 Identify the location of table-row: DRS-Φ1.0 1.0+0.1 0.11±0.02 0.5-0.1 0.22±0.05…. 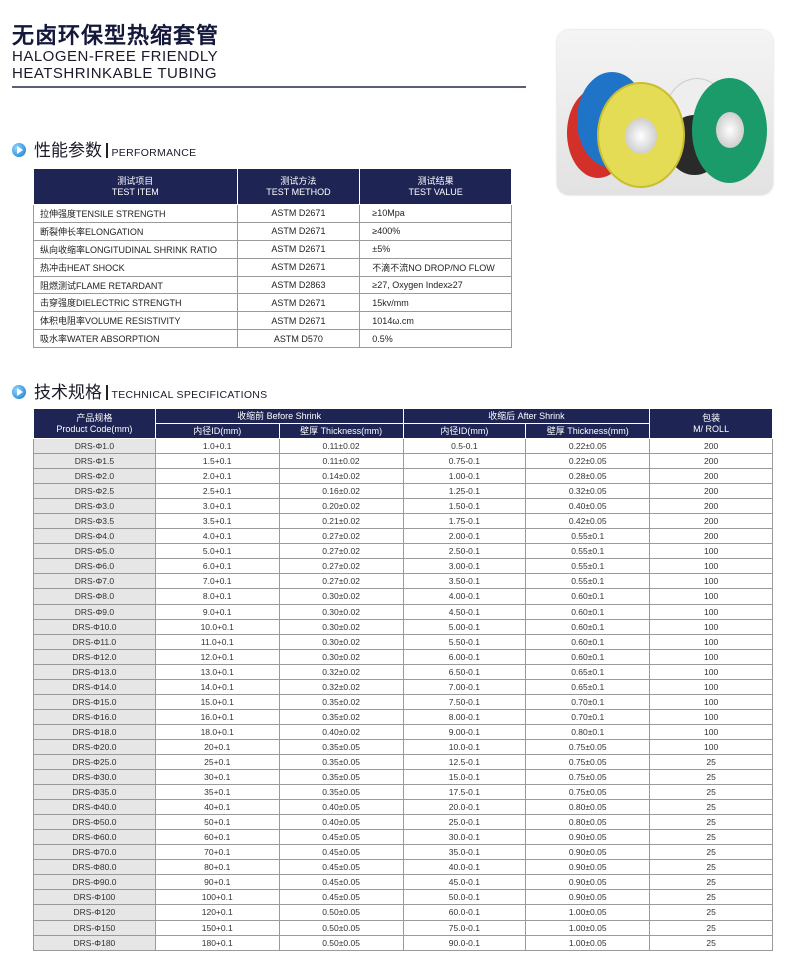
(403, 446).